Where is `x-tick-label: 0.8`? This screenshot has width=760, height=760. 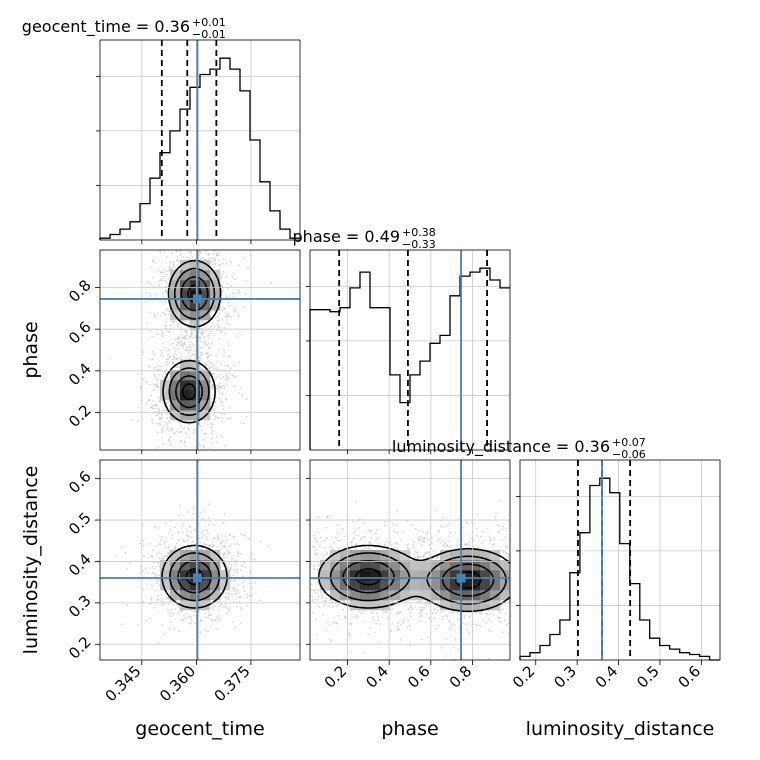 x-tick-label: 0.8 is located at coordinates (461, 677).